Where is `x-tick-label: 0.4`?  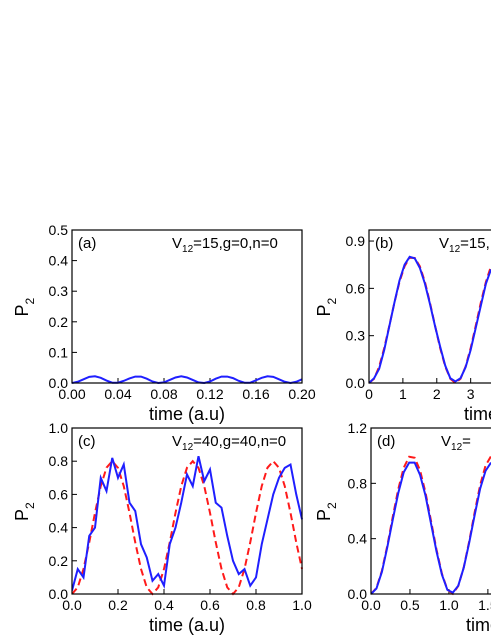
x-tick-label: 0.4 is located at coordinates (164, 605).